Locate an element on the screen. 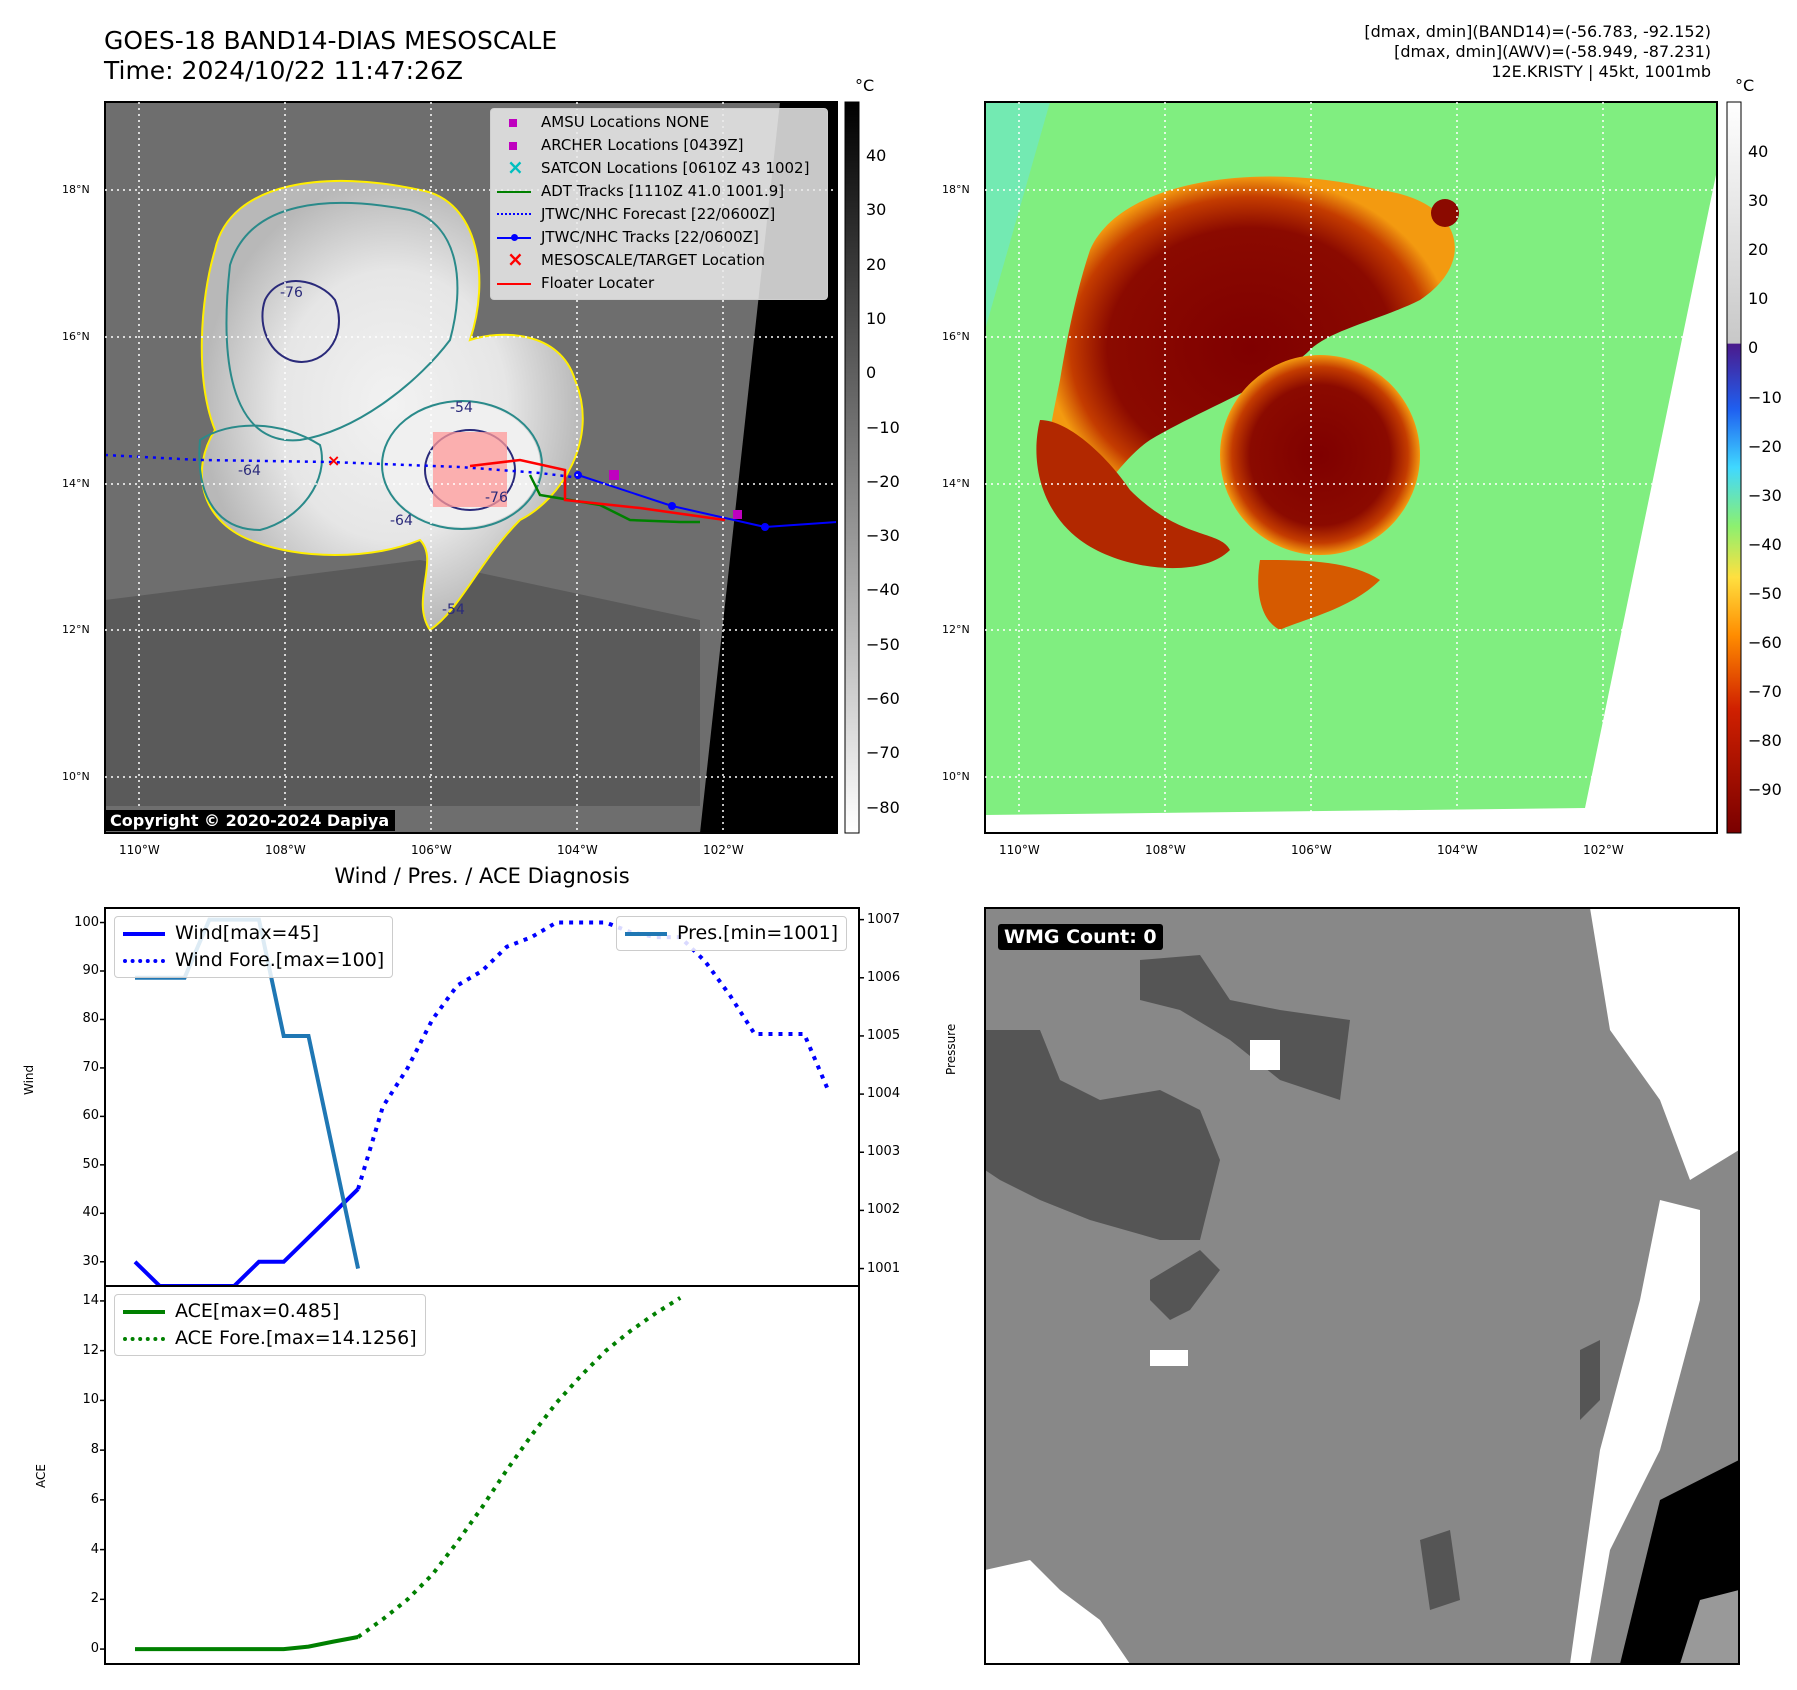 Image resolution: width=1797 pixels, height=1690 pixels. title-line-2: Time: 2024/10/22 11:47:26Z is located at coordinates (283, 70).